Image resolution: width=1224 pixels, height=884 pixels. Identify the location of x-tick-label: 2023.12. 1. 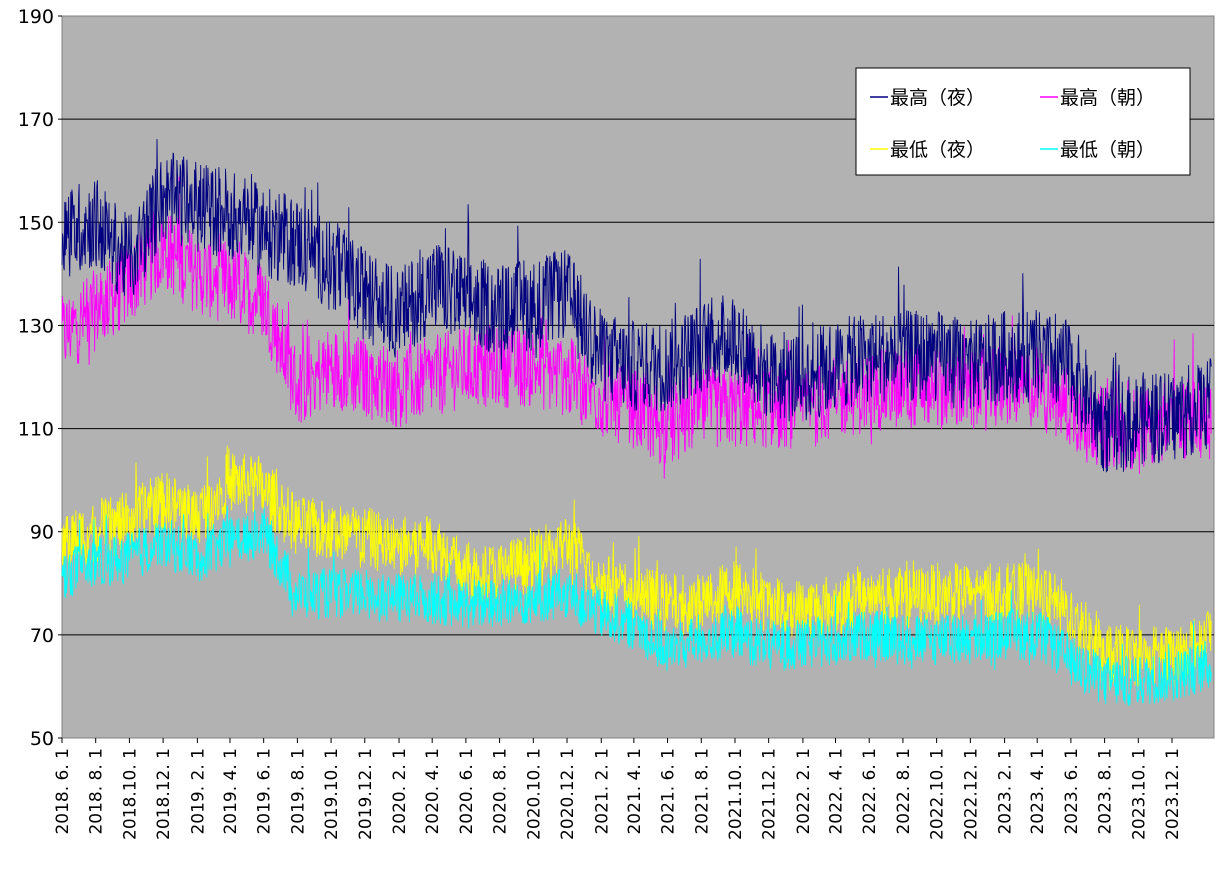
(1173, 794).